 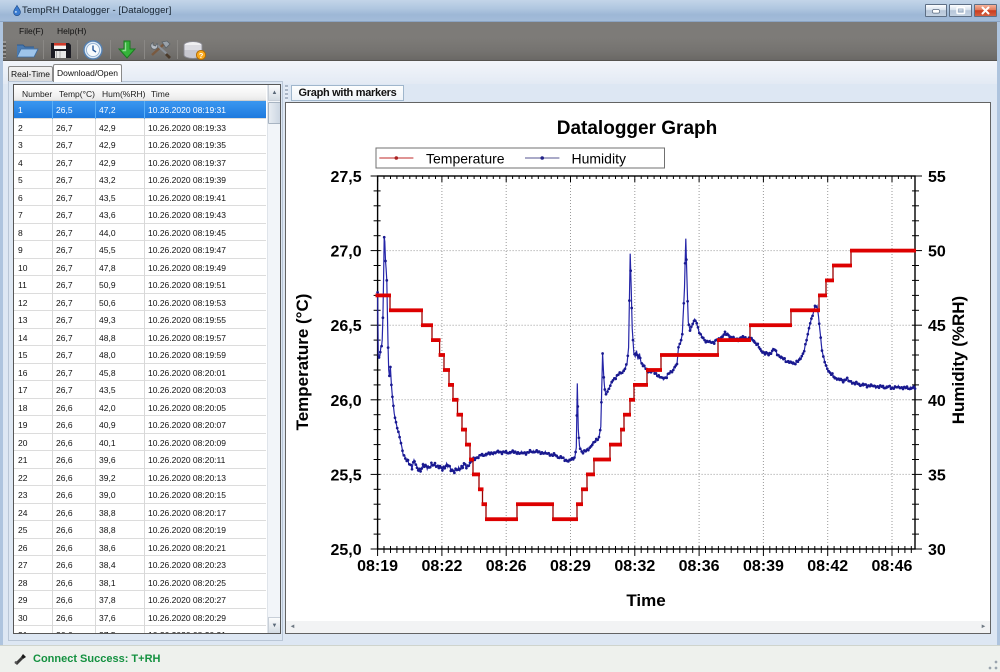 I want to click on svg-text: Temperature (°C), so click(x=302, y=362).